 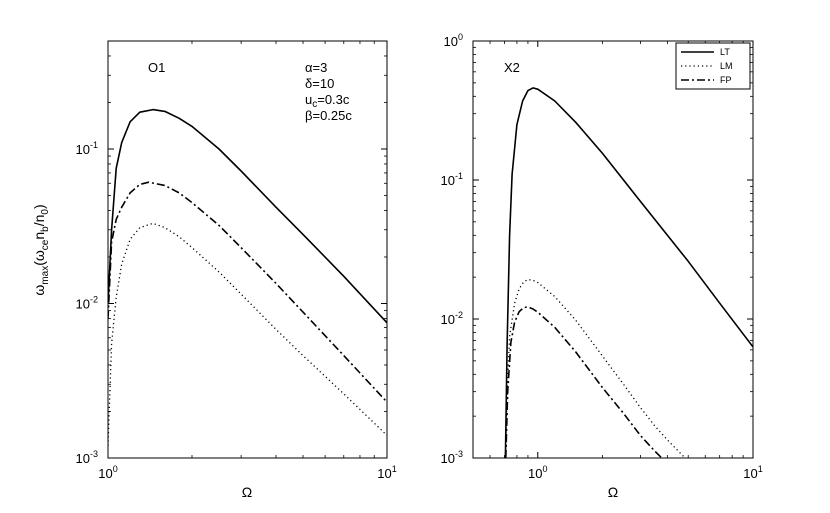 I want to click on x2-legend: LT LM FP, so click(x=713, y=66).